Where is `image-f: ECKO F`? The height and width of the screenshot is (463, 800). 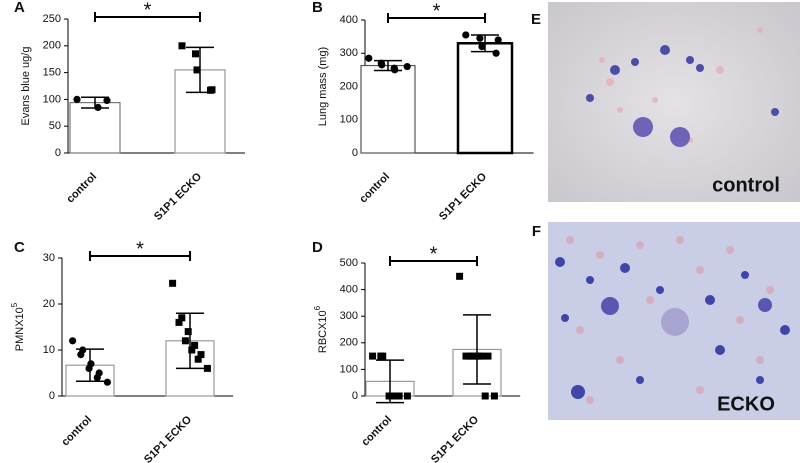 image-f: ECKO F is located at coordinates (666, 321).